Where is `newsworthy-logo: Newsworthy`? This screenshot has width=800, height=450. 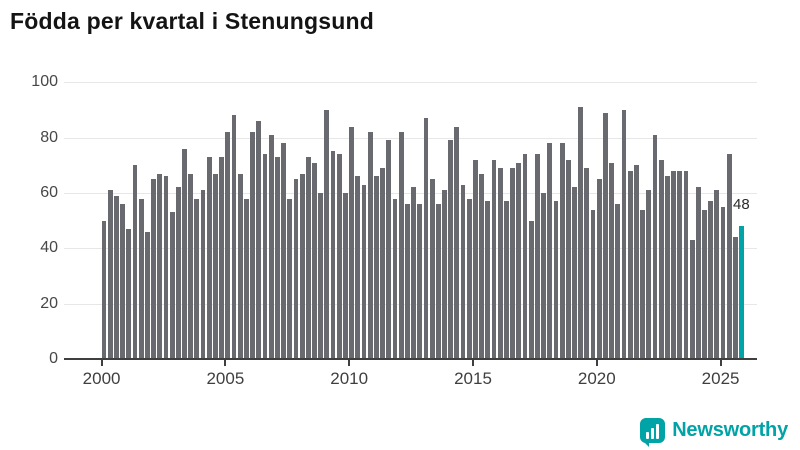
newsworthy-logo: Newsworthy is located at coordinates (714, 431).